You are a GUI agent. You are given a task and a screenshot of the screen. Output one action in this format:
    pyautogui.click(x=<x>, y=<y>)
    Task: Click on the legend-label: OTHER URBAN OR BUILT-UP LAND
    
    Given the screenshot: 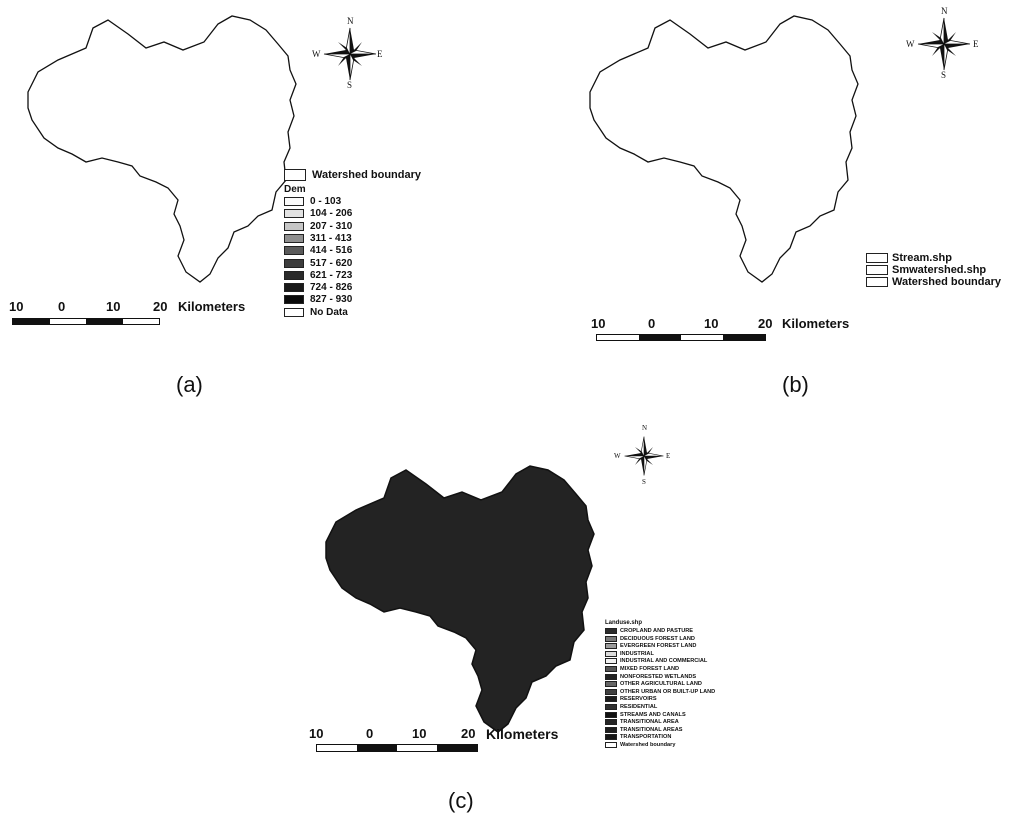 What is the action you would take?
    pyautogui.click(x=668, y=691)
    